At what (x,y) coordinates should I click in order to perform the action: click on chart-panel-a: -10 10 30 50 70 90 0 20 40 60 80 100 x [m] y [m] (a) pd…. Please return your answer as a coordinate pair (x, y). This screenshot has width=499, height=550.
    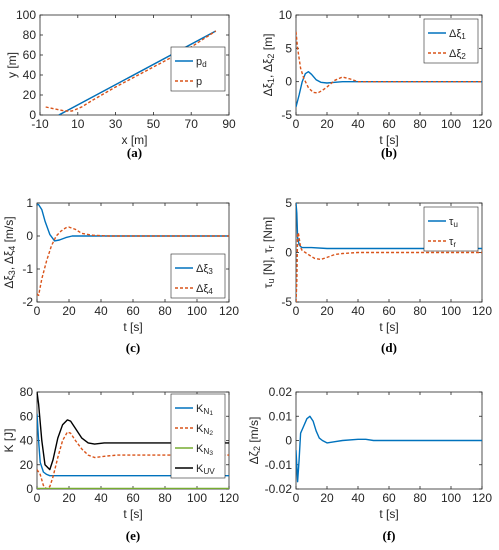
    Looking at the image, I should click on (120, 84).